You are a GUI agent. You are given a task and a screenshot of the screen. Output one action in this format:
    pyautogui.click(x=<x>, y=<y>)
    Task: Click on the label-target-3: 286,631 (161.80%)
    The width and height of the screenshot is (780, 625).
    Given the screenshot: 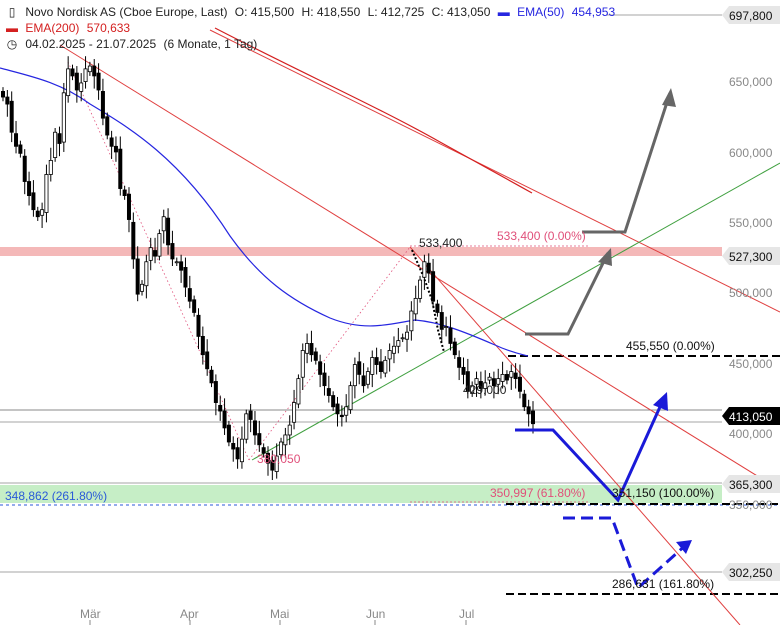 What is the action you would take?
    pyautogui.click(x=663, y=584)
    